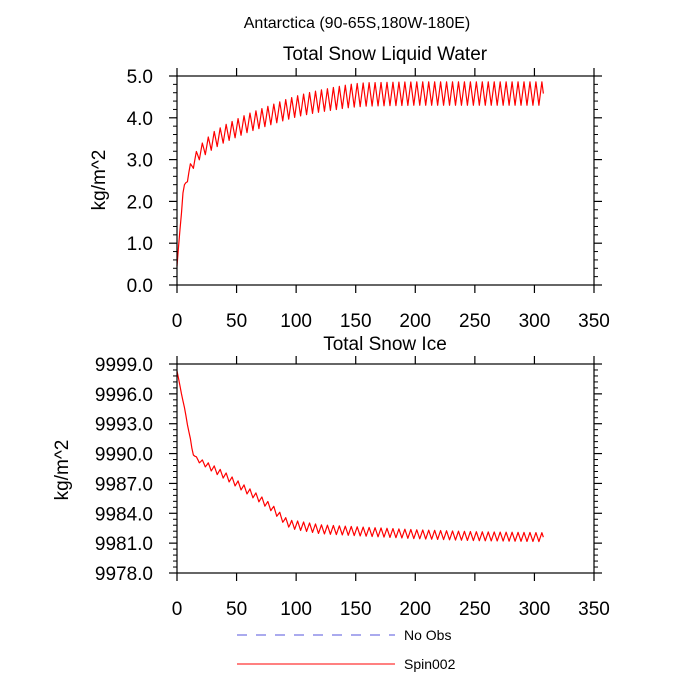 This screenshot has height=700, width=700. Describe the element at coordinates (140, 244) in the screenshot. I see `y-tick-label: 1.0` at that location.